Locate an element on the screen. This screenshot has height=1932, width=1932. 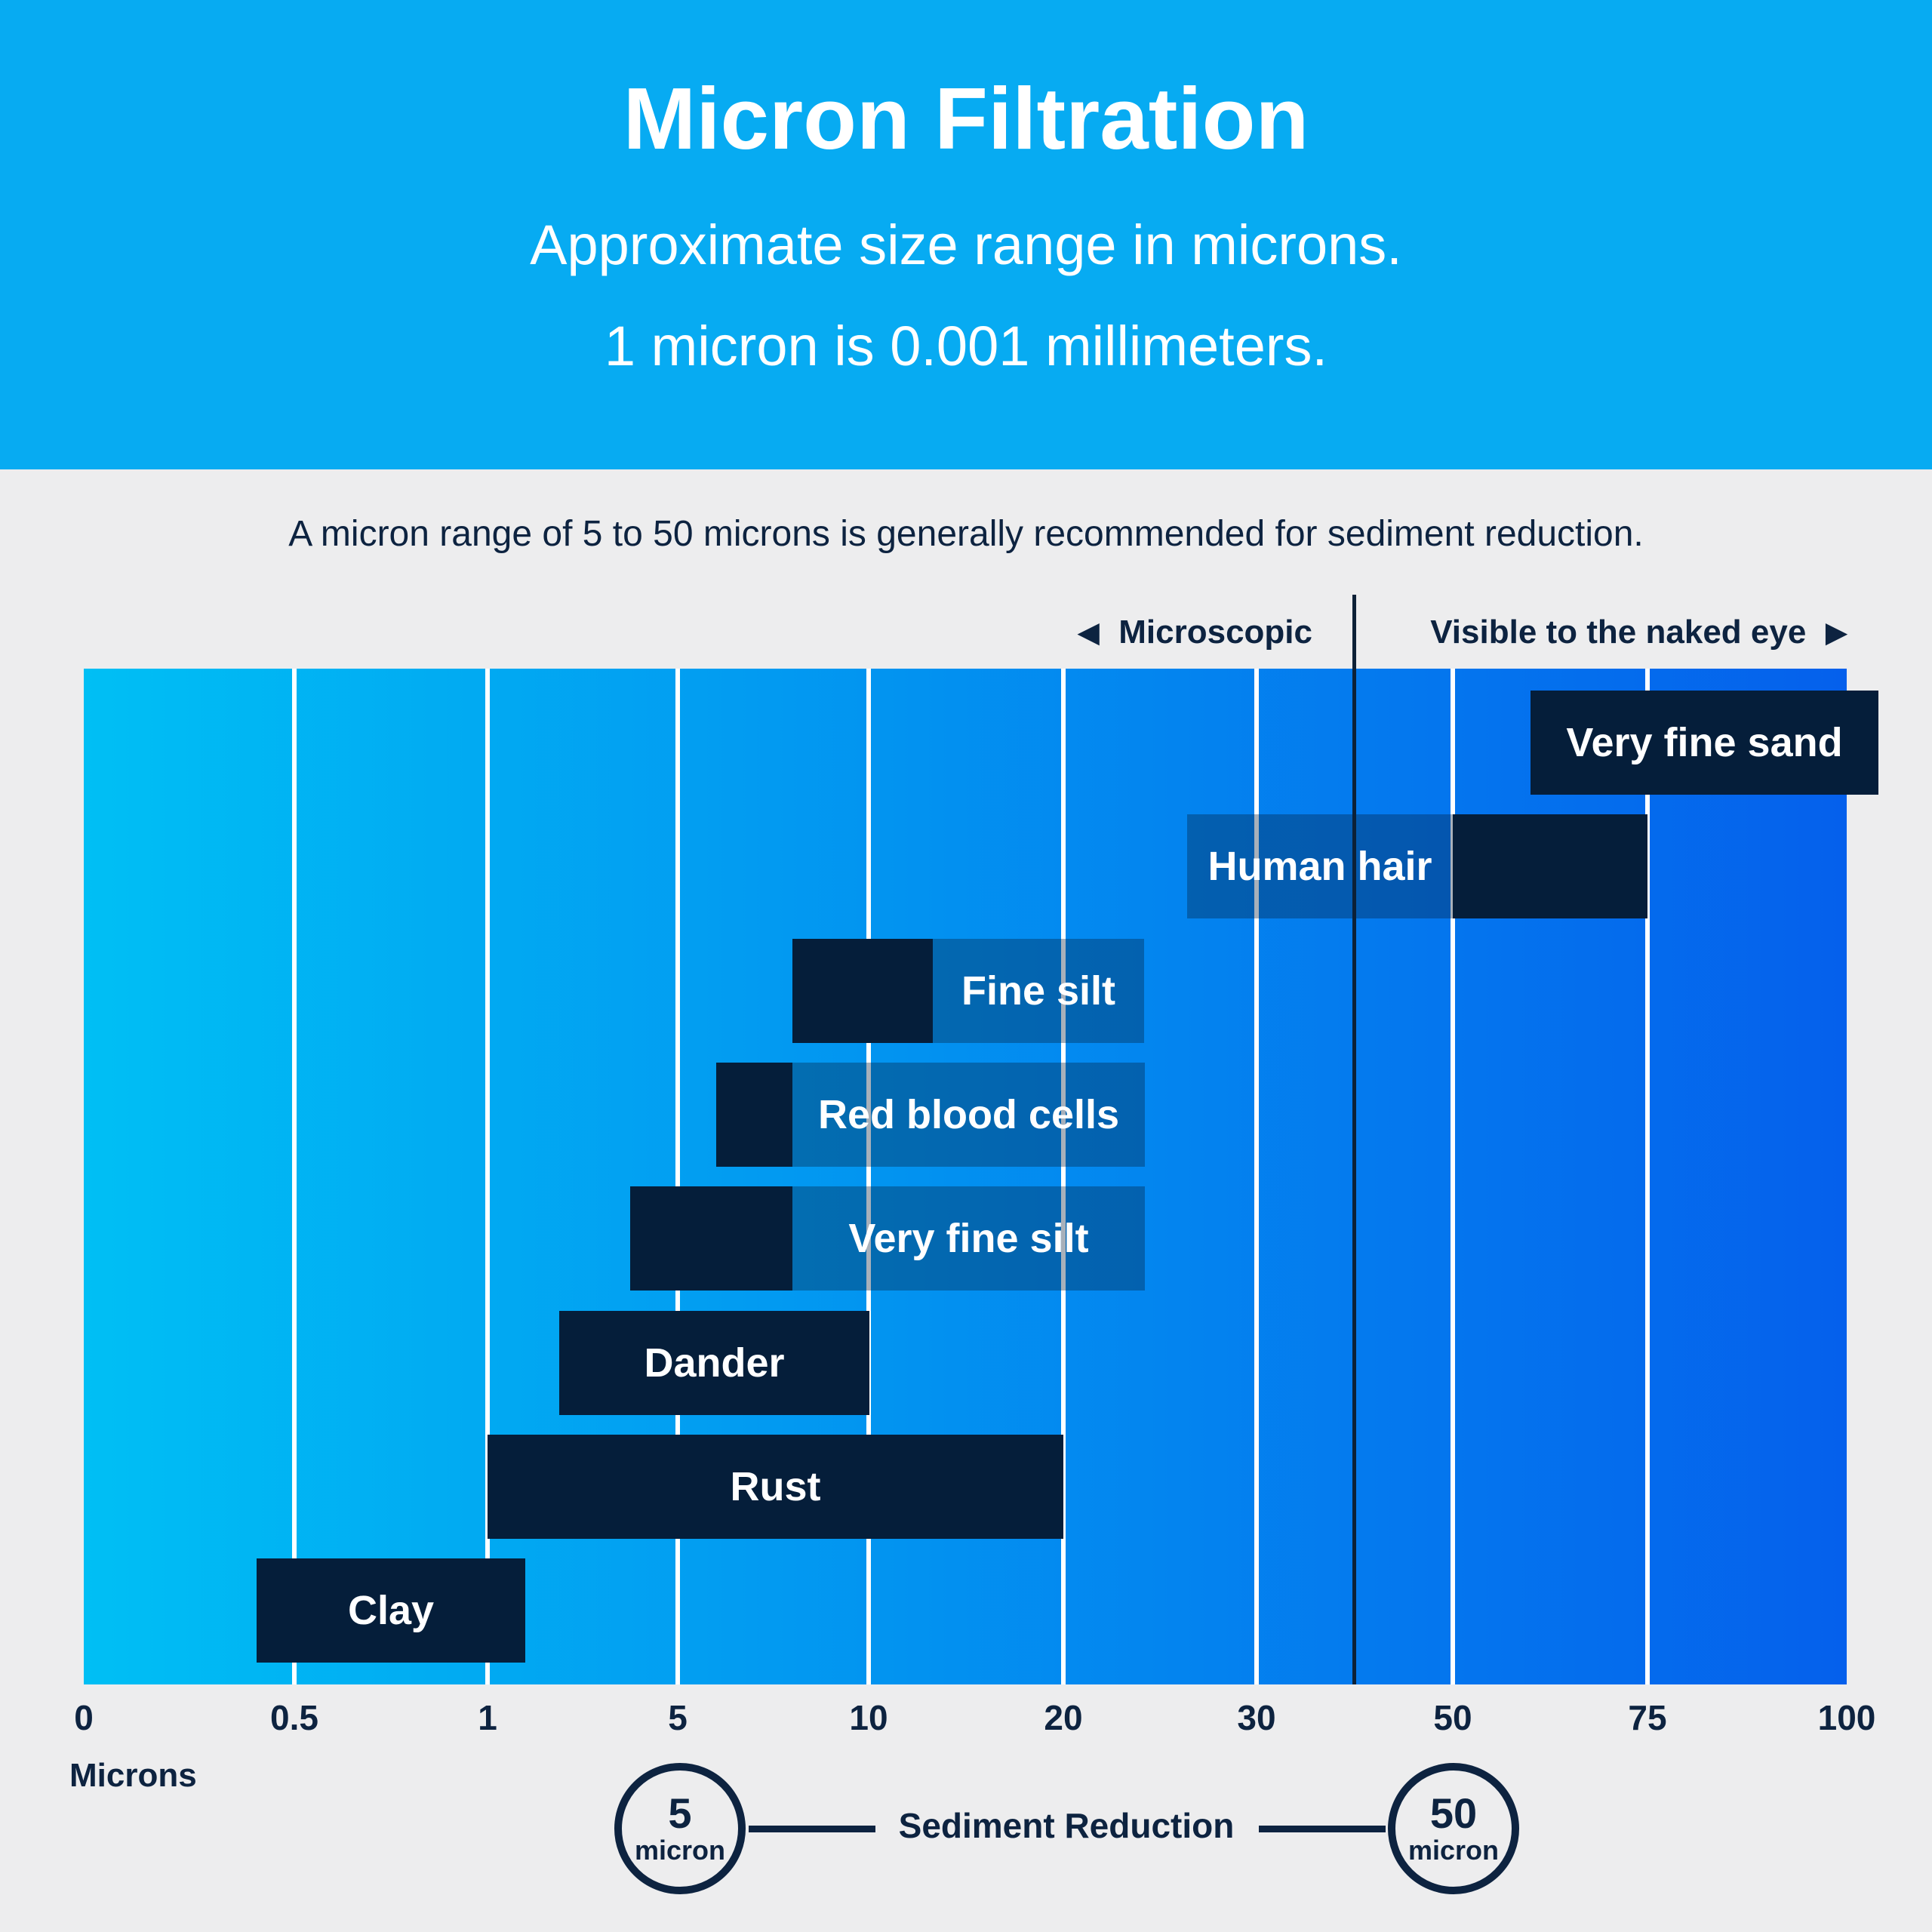
bar-label-very-fine-sand: Very fine sand is located at coordinates (1704, 742).